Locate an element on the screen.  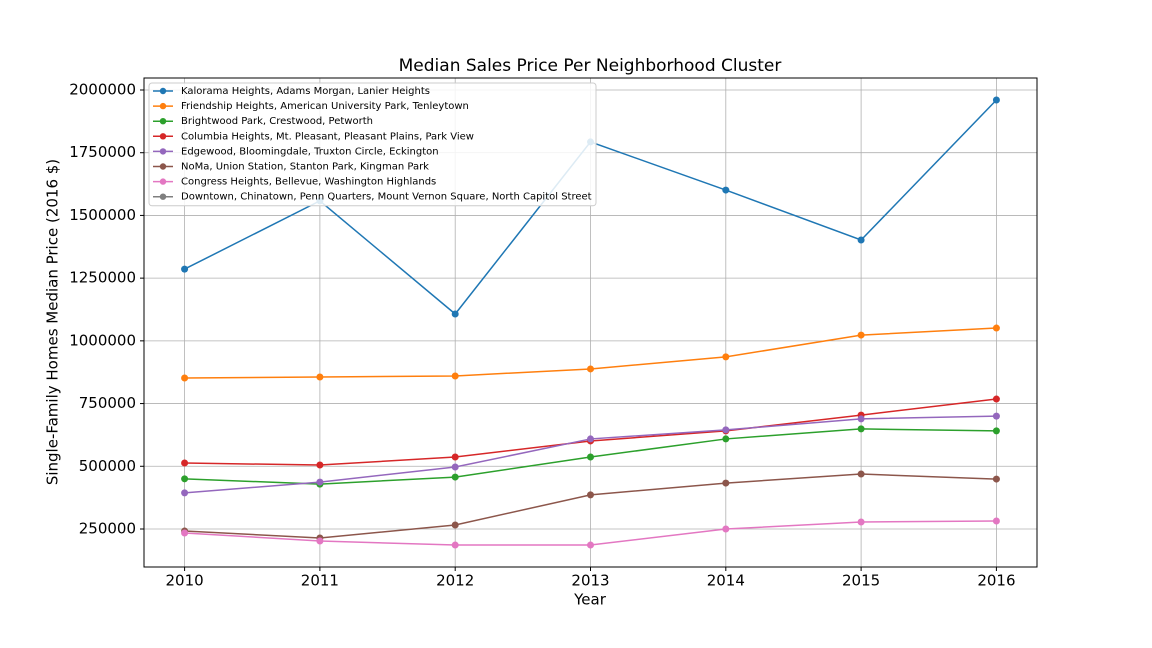
x-tick-label: 2012 is located at coordinates (455, 581).